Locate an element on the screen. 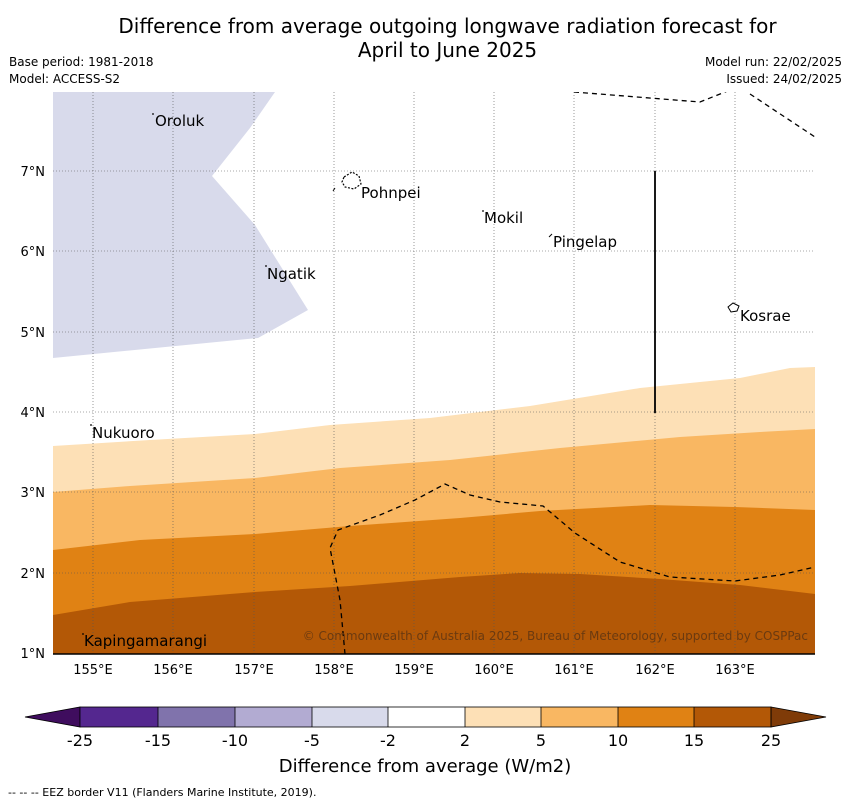 This screenshot has height=804, width=850. lon-label: 159°E is located at coordinates (414, 670).